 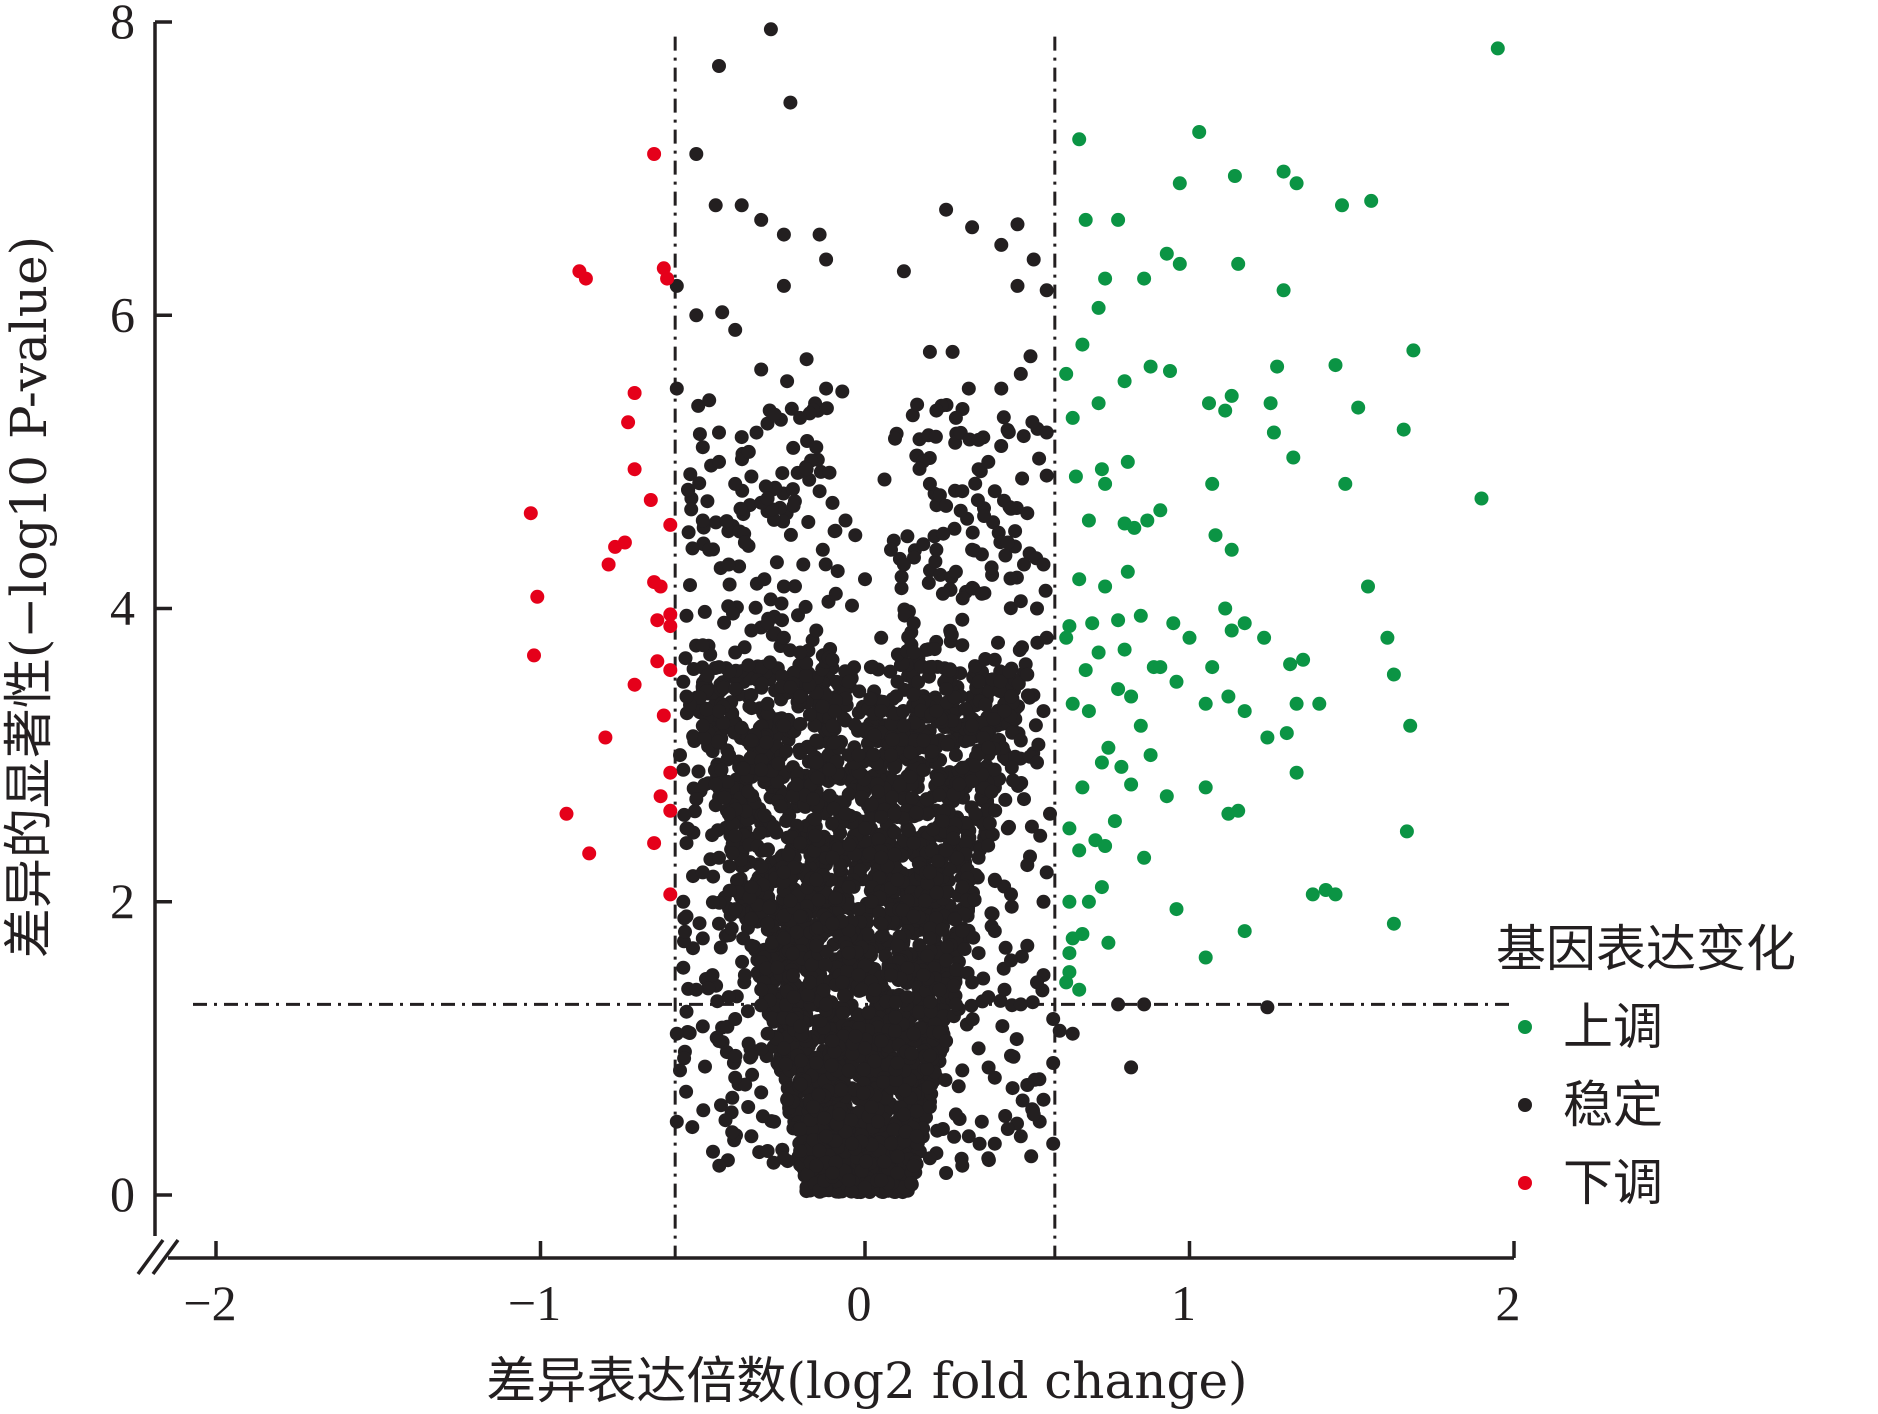 What do you see at coordinates (122, 608) in the screenshot?
I see `y-tick-label: 4` at bounding box center [122, 608].